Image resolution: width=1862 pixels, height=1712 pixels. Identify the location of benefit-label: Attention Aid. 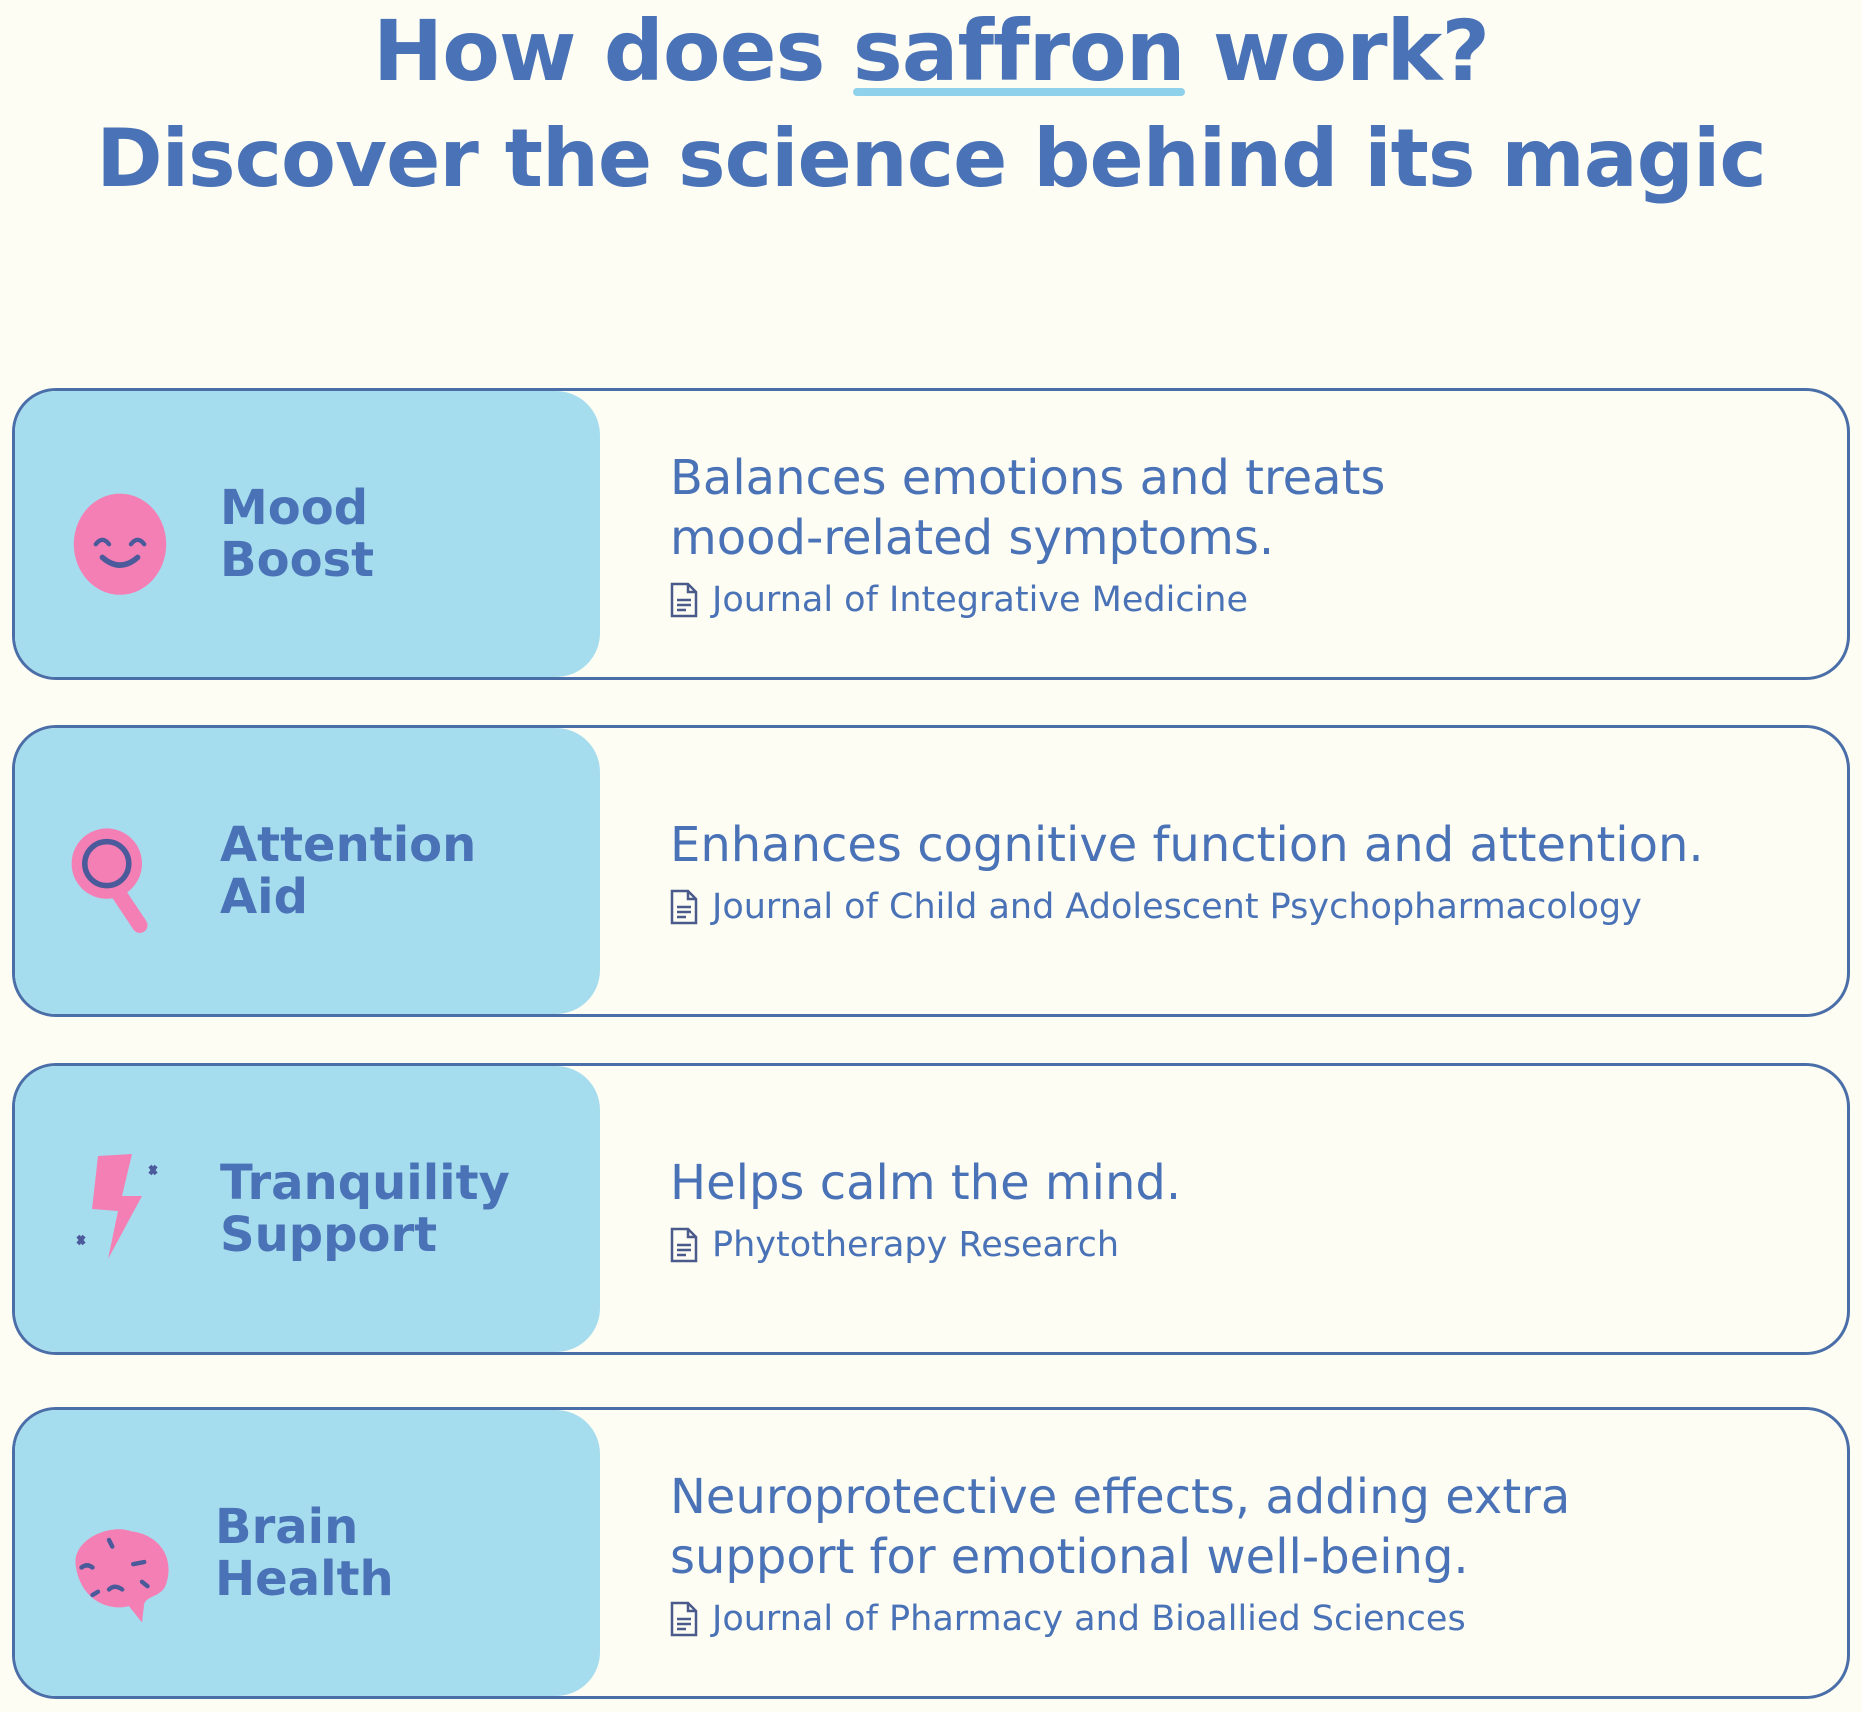
(348, 871).